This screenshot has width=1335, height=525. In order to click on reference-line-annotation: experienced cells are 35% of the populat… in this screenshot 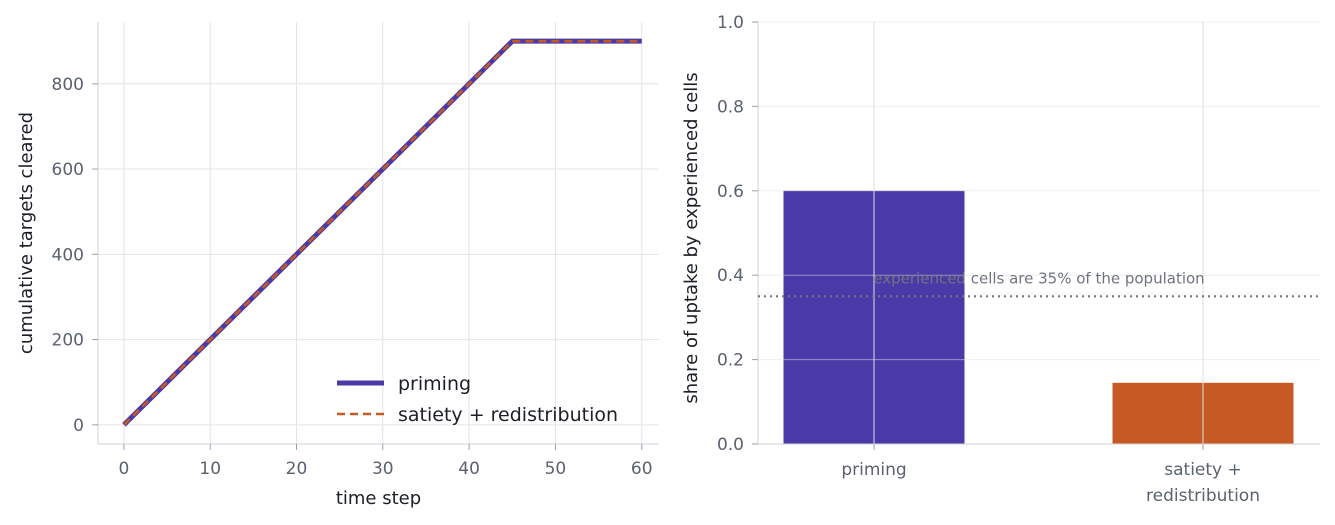, I will do `click(1038, 278)`.